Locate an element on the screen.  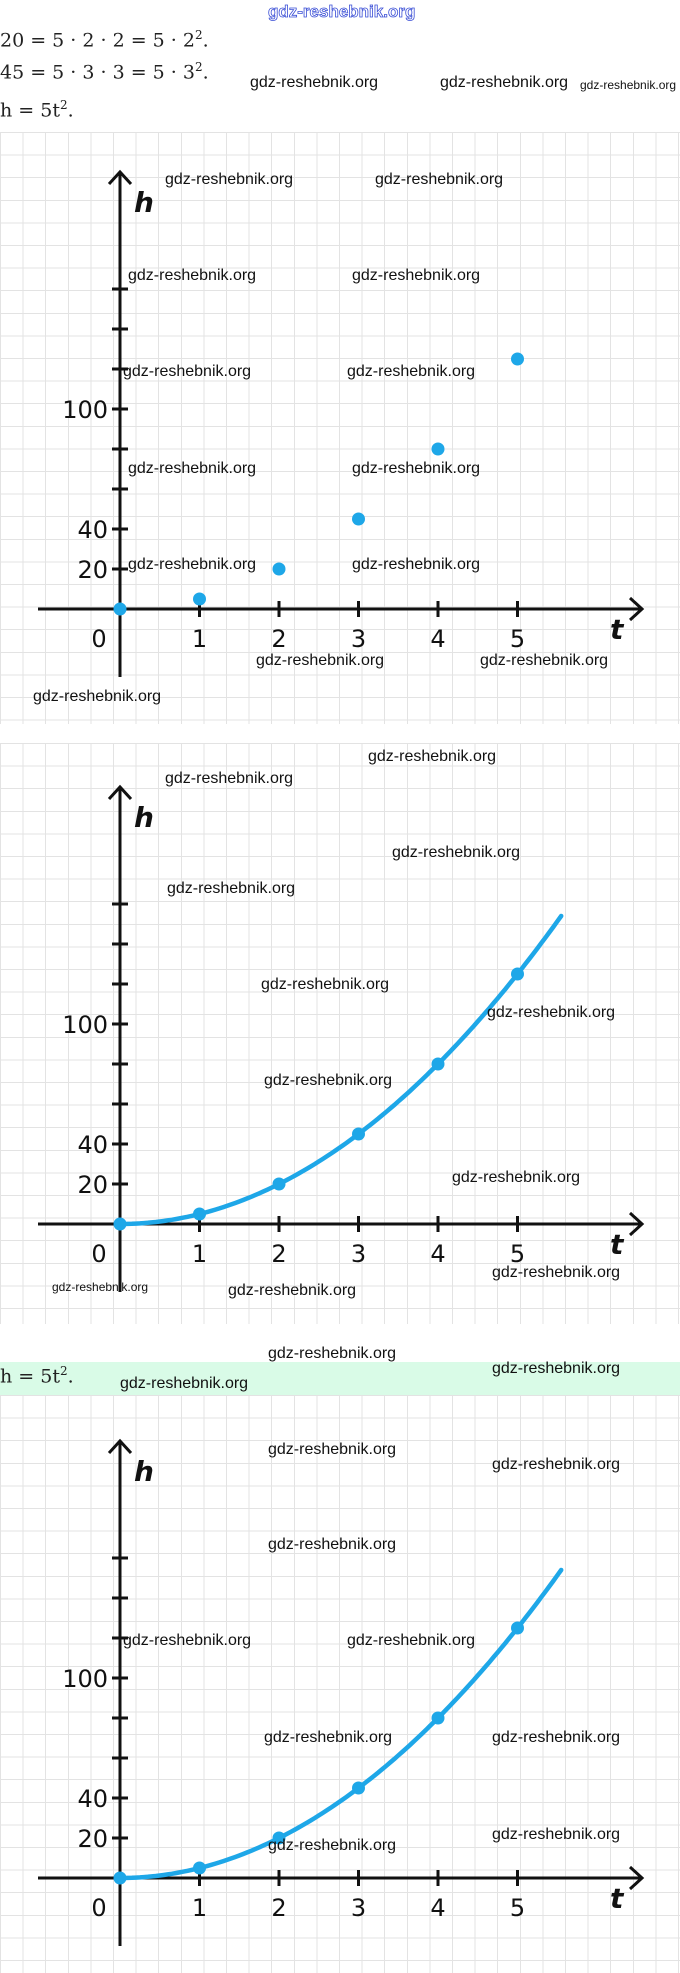
equation-45: 45 = 5 · 3 · 3 = 5 · 32. is located at coordinates (104, 71).